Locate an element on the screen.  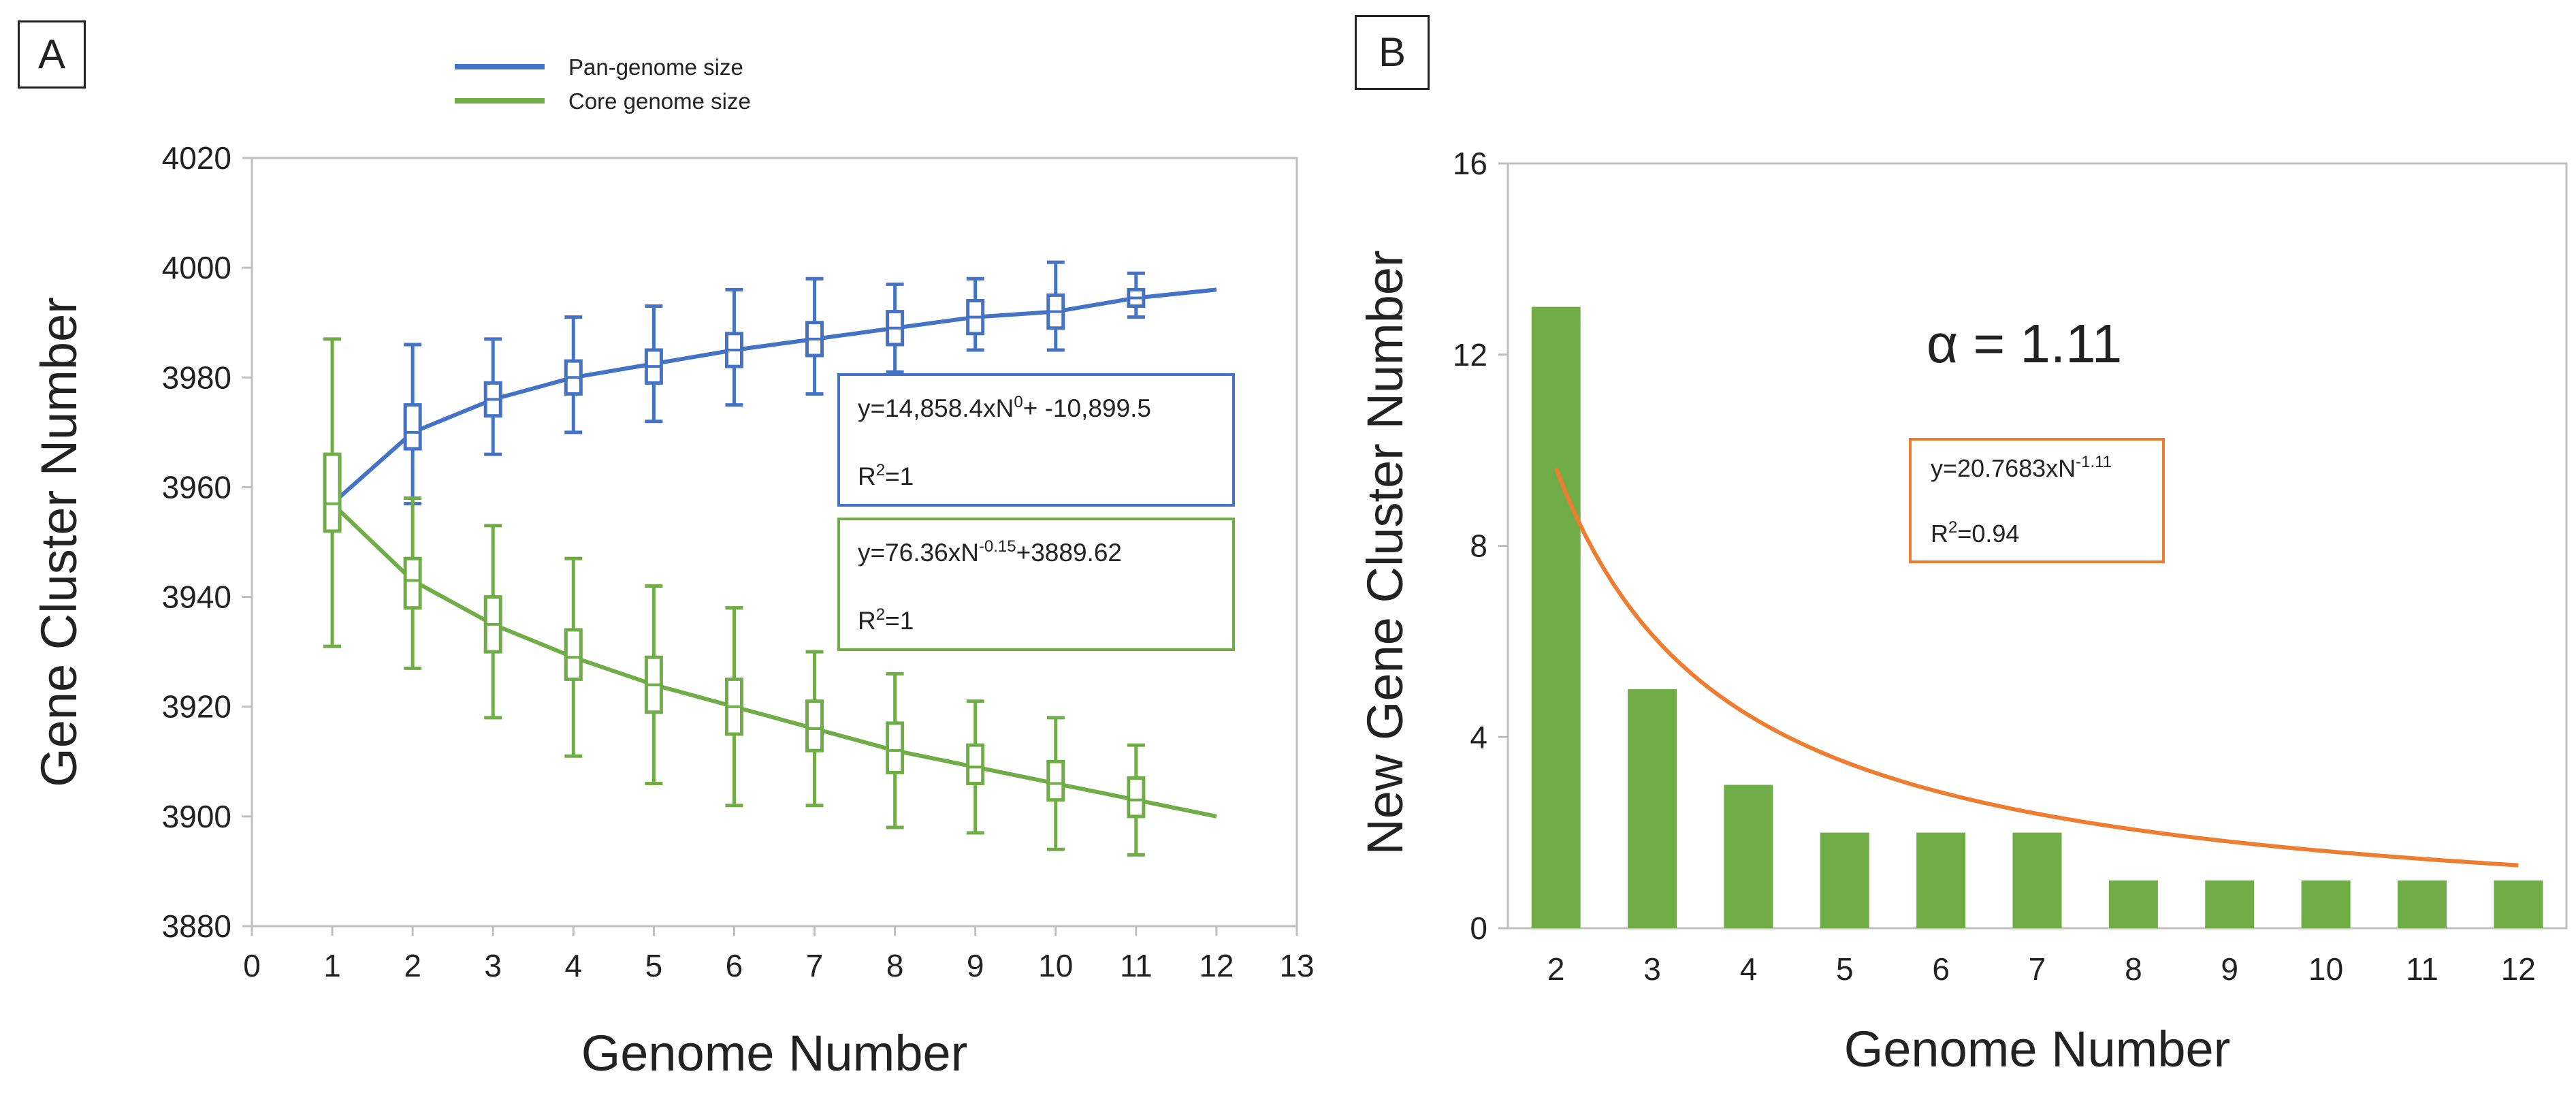
y-axis-label-b: New Gene Cluster Number is located at coordinates (1385, 552).